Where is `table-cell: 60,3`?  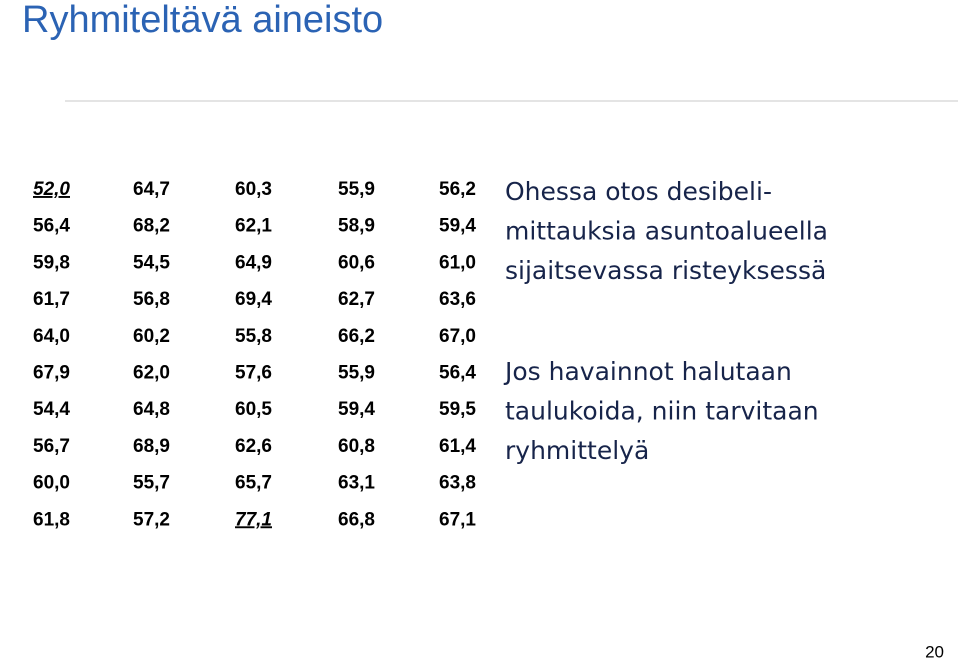
table-cell: 60,3 is located at coordinates (253, 189).